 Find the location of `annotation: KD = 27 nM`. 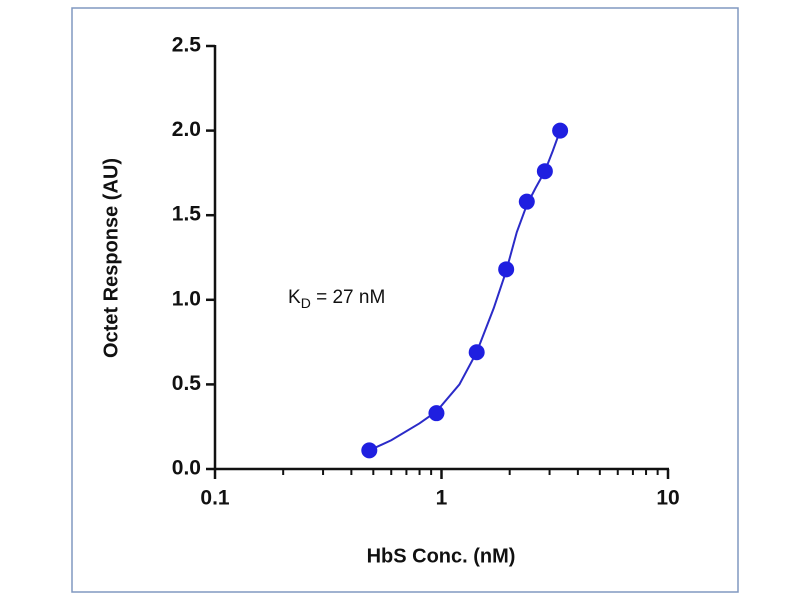

annotation: KD = 27 nM is located at coordinates (336, 299).